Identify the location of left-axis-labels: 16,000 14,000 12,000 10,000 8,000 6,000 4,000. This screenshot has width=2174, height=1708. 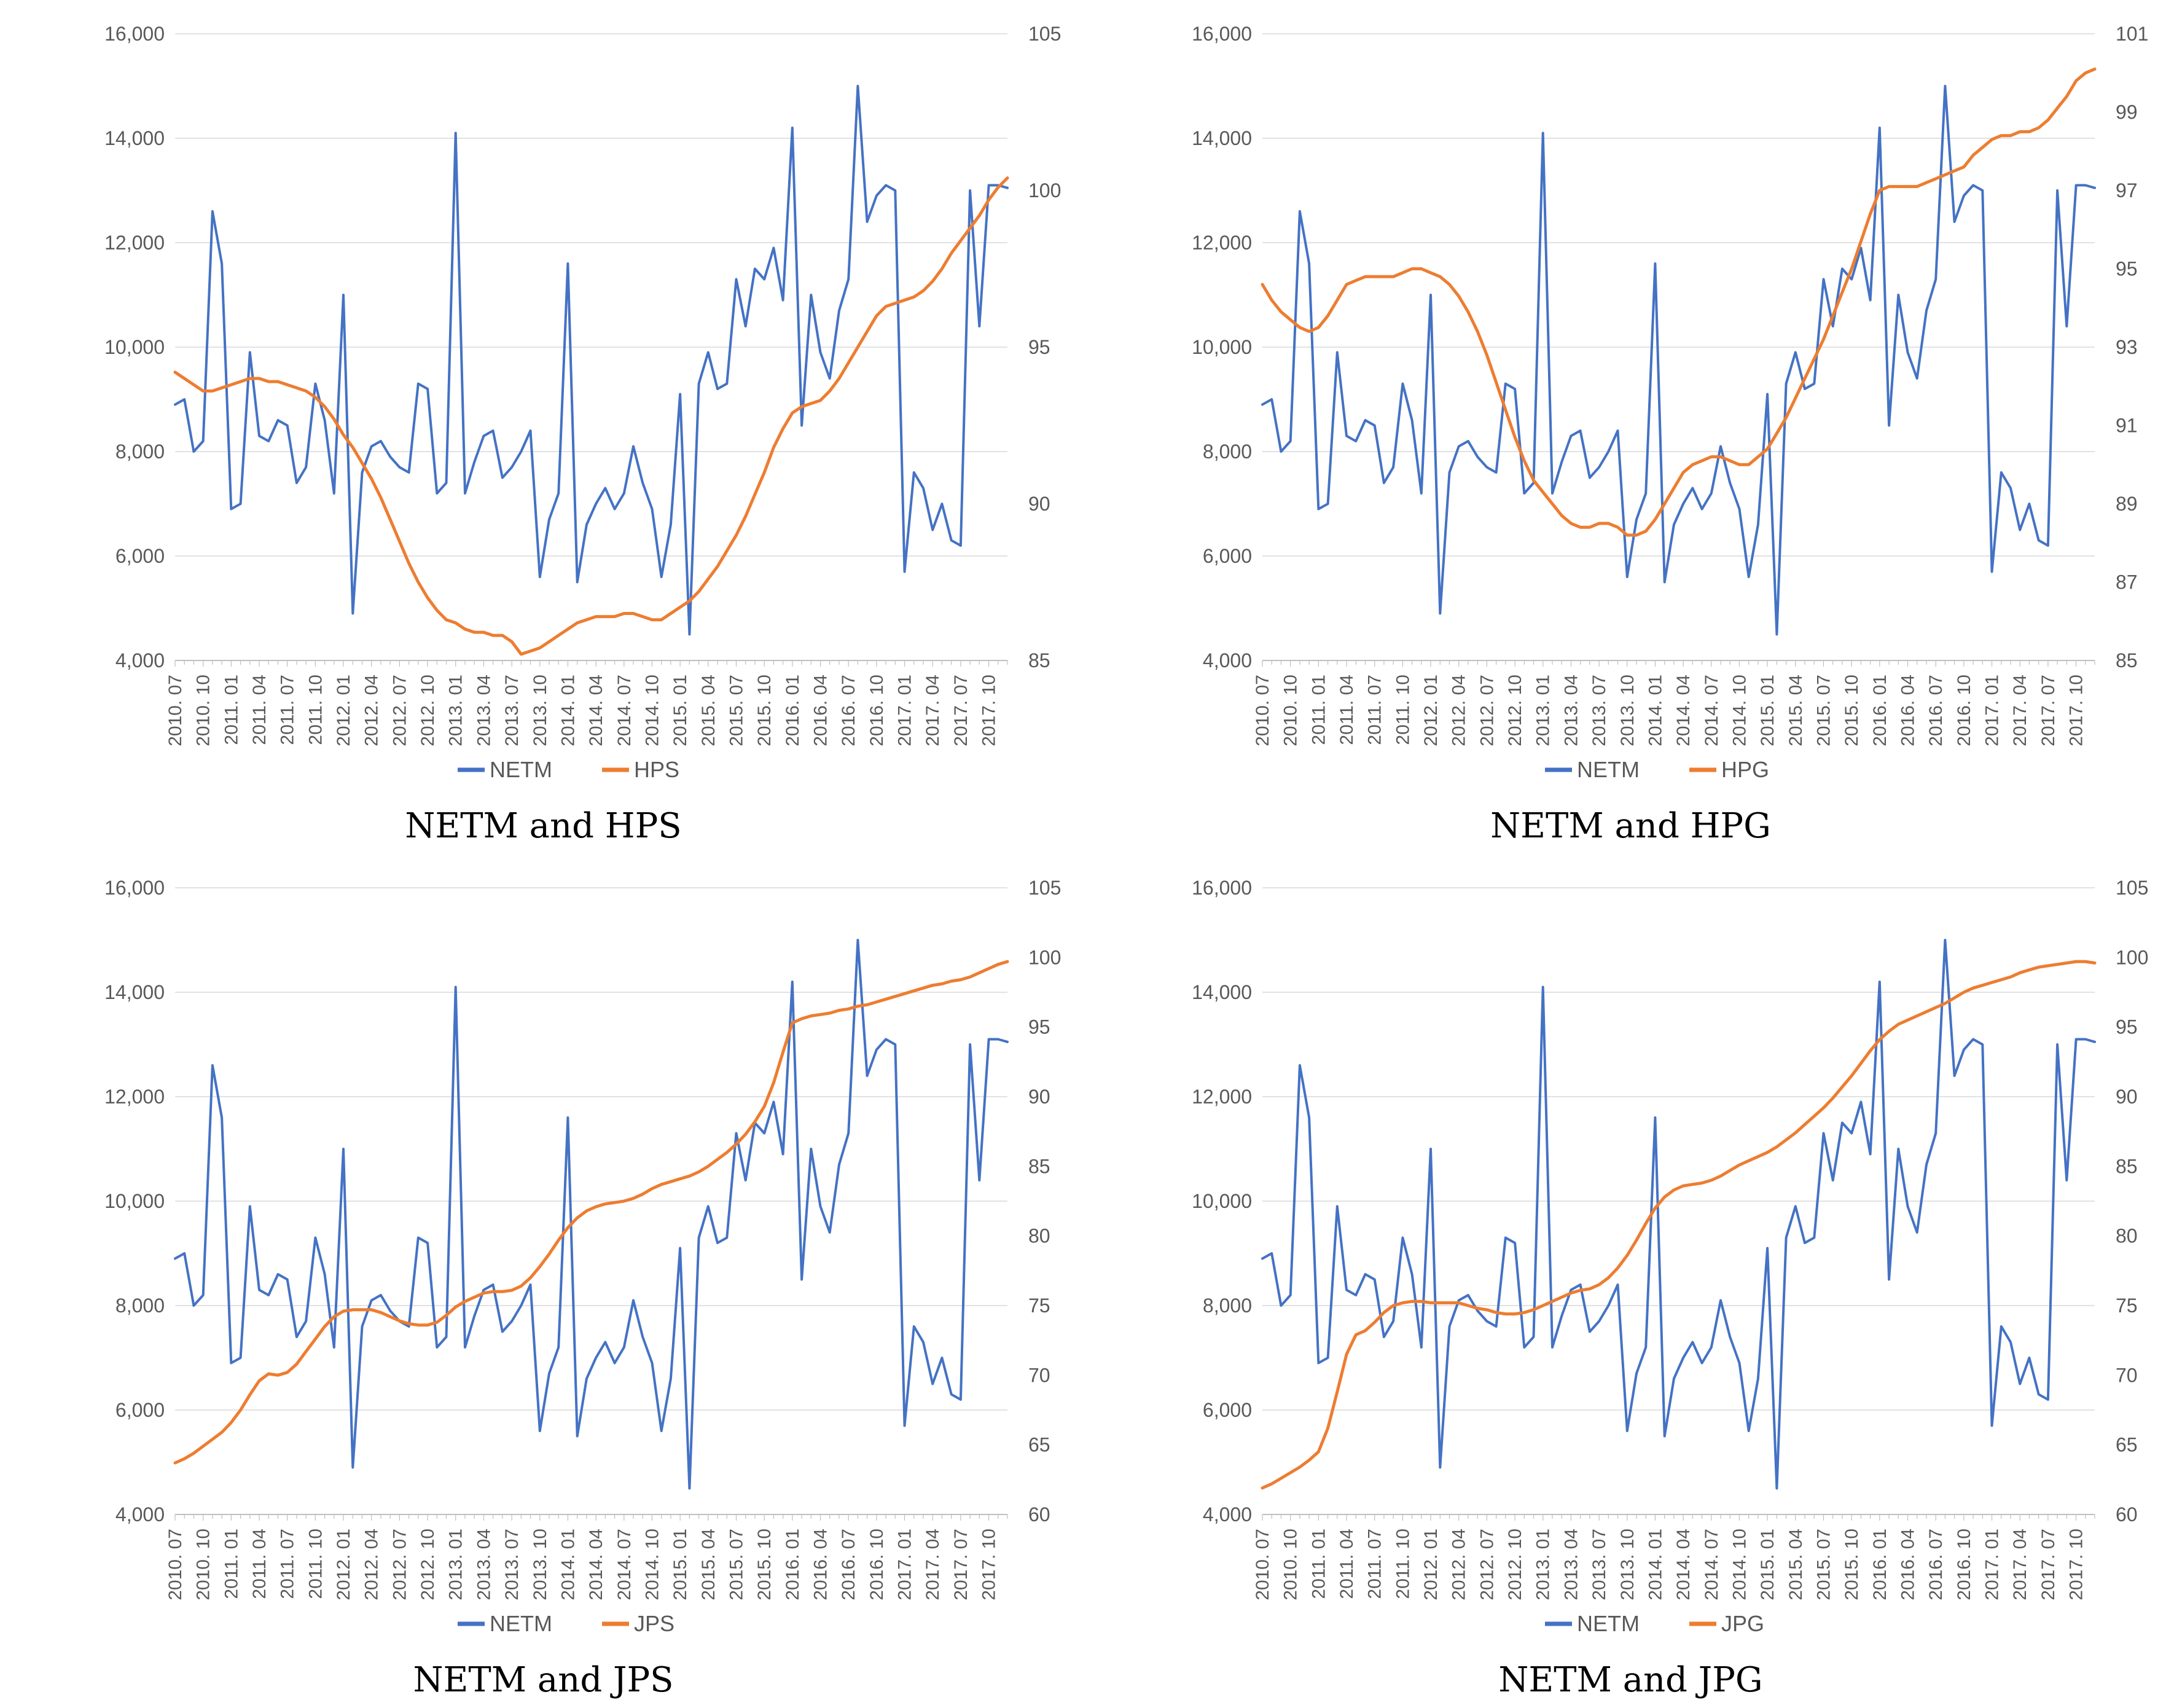
(1222, 1201).